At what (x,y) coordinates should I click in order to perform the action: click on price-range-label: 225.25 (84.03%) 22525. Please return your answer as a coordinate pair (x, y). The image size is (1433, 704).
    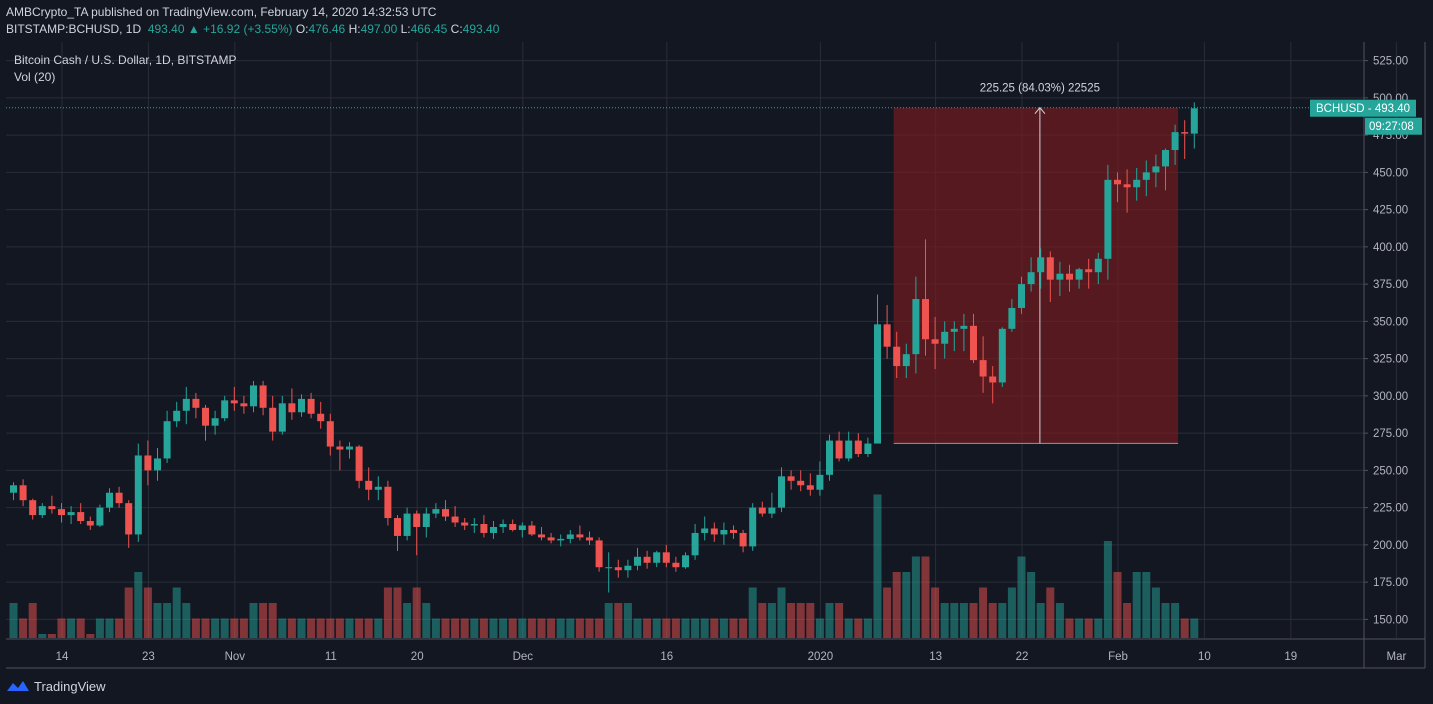
    Looking at the image, I should click on (1040, 89).